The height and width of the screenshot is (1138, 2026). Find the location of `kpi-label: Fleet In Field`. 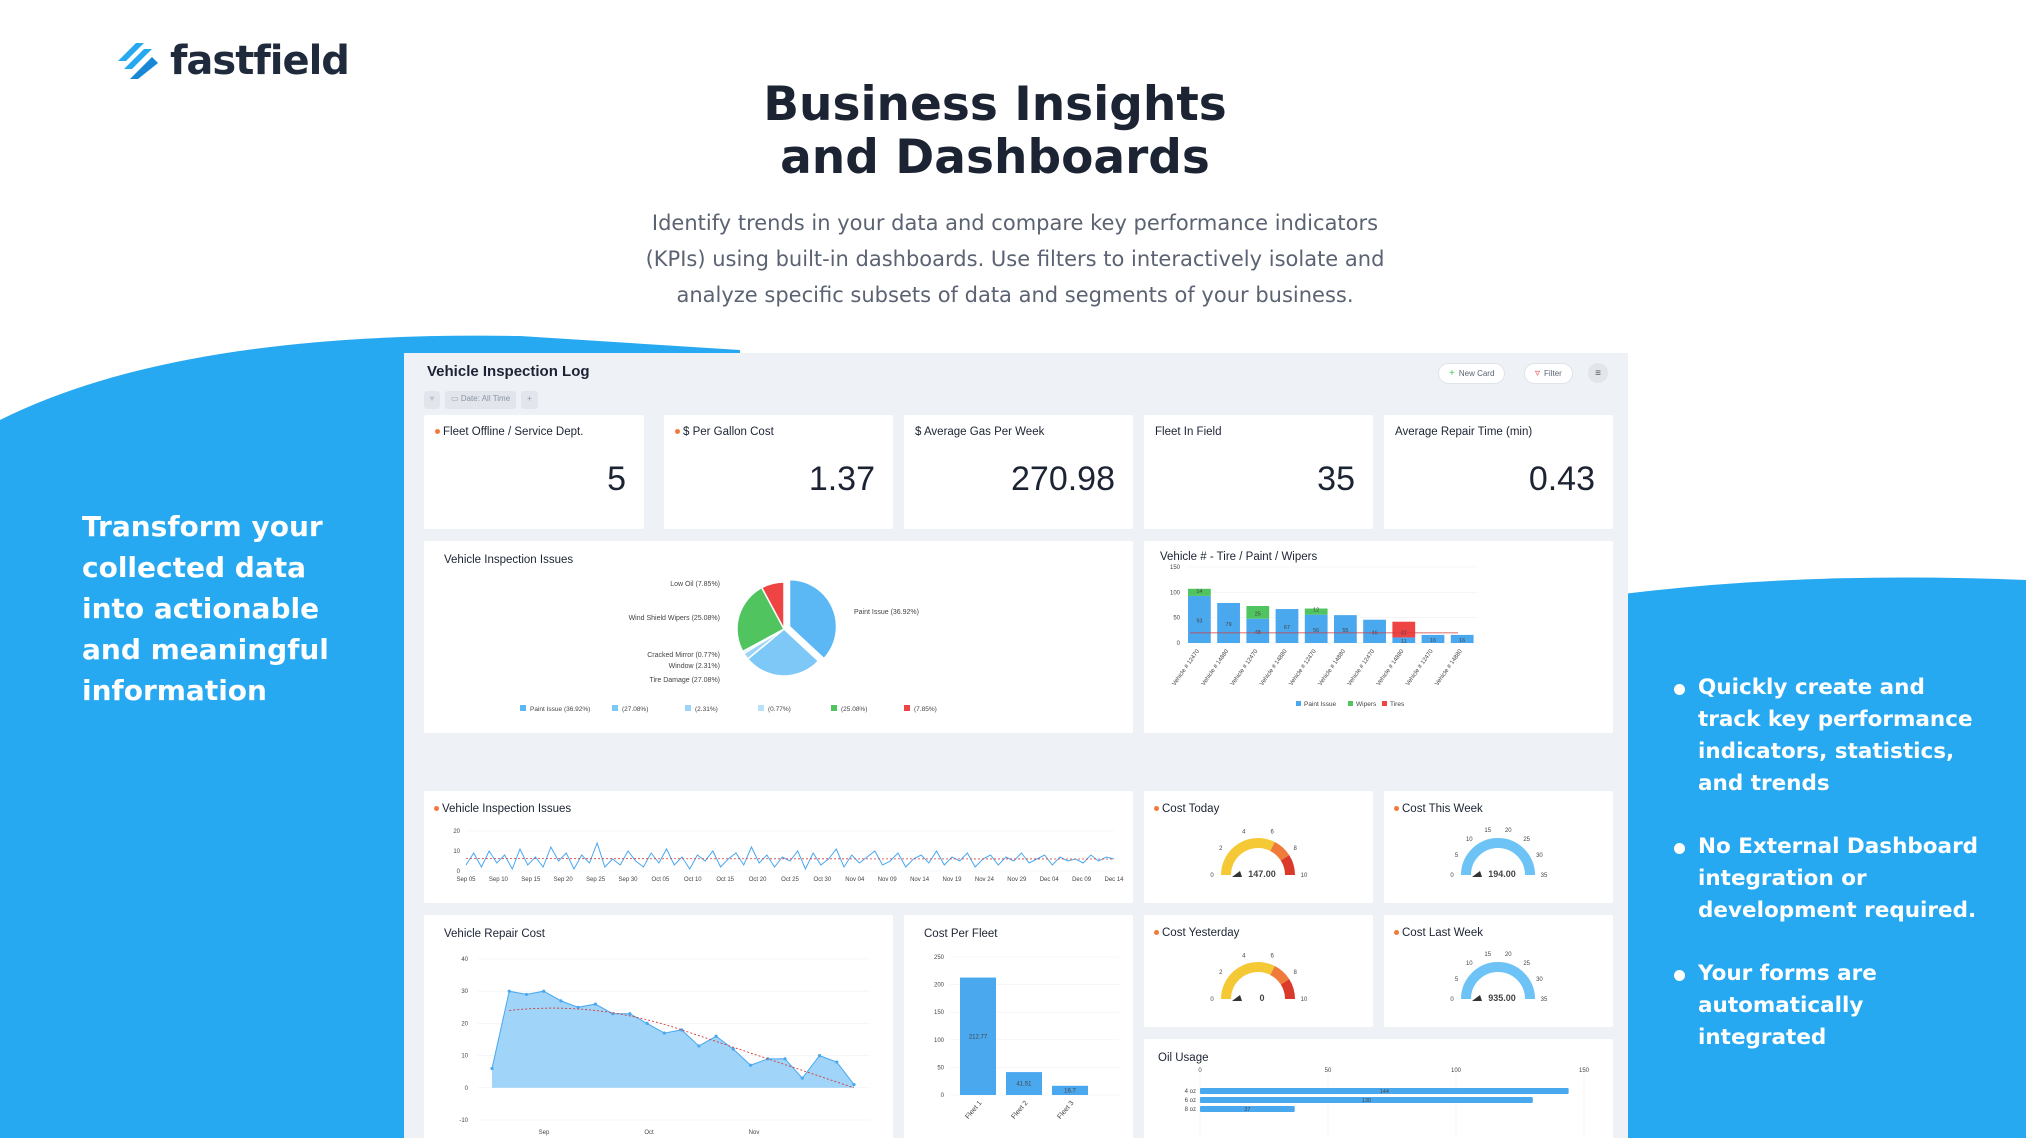

kpi-label: Fleet In Field is located at coordinates (1188, 432).